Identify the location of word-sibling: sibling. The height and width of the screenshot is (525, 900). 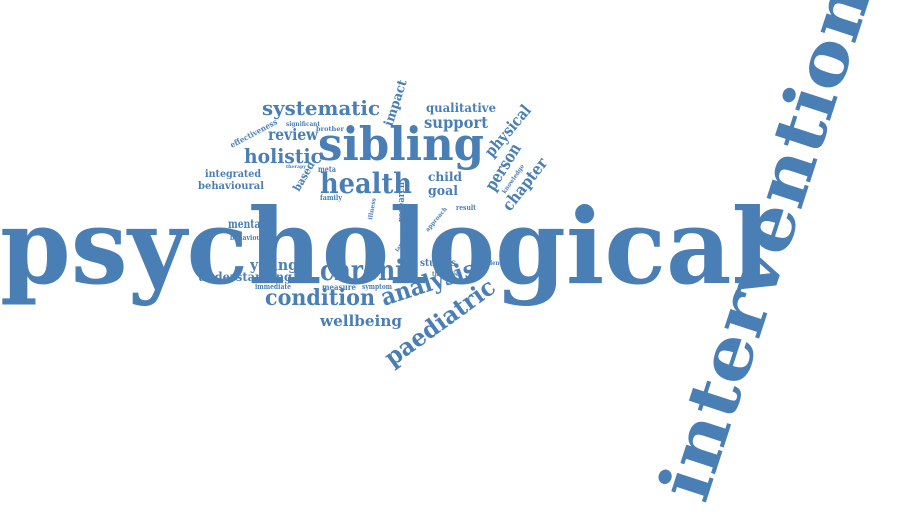
(401, 144).